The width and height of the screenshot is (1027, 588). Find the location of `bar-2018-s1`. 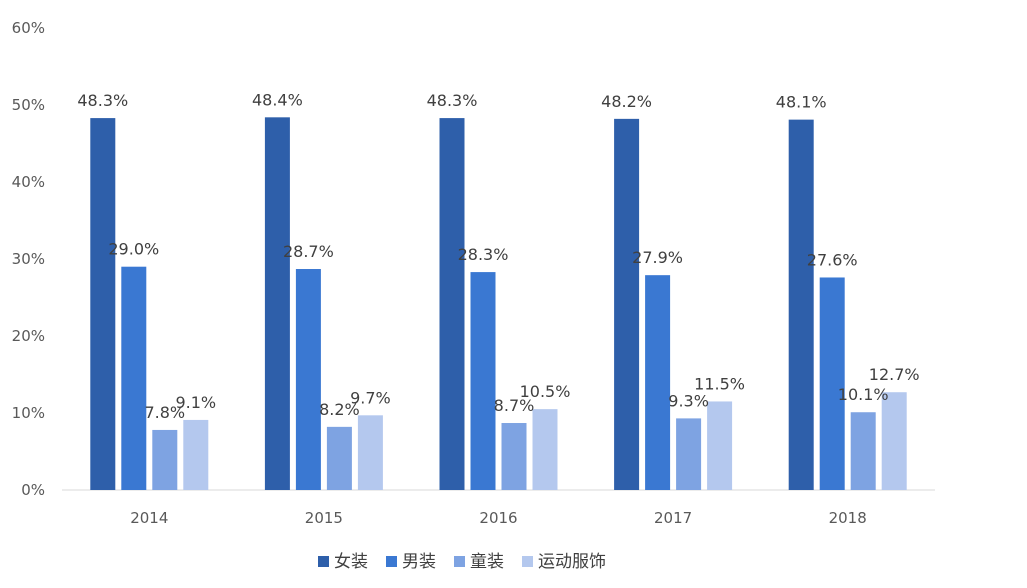

bar-2018-s1 is located at coordinates (832, 383).